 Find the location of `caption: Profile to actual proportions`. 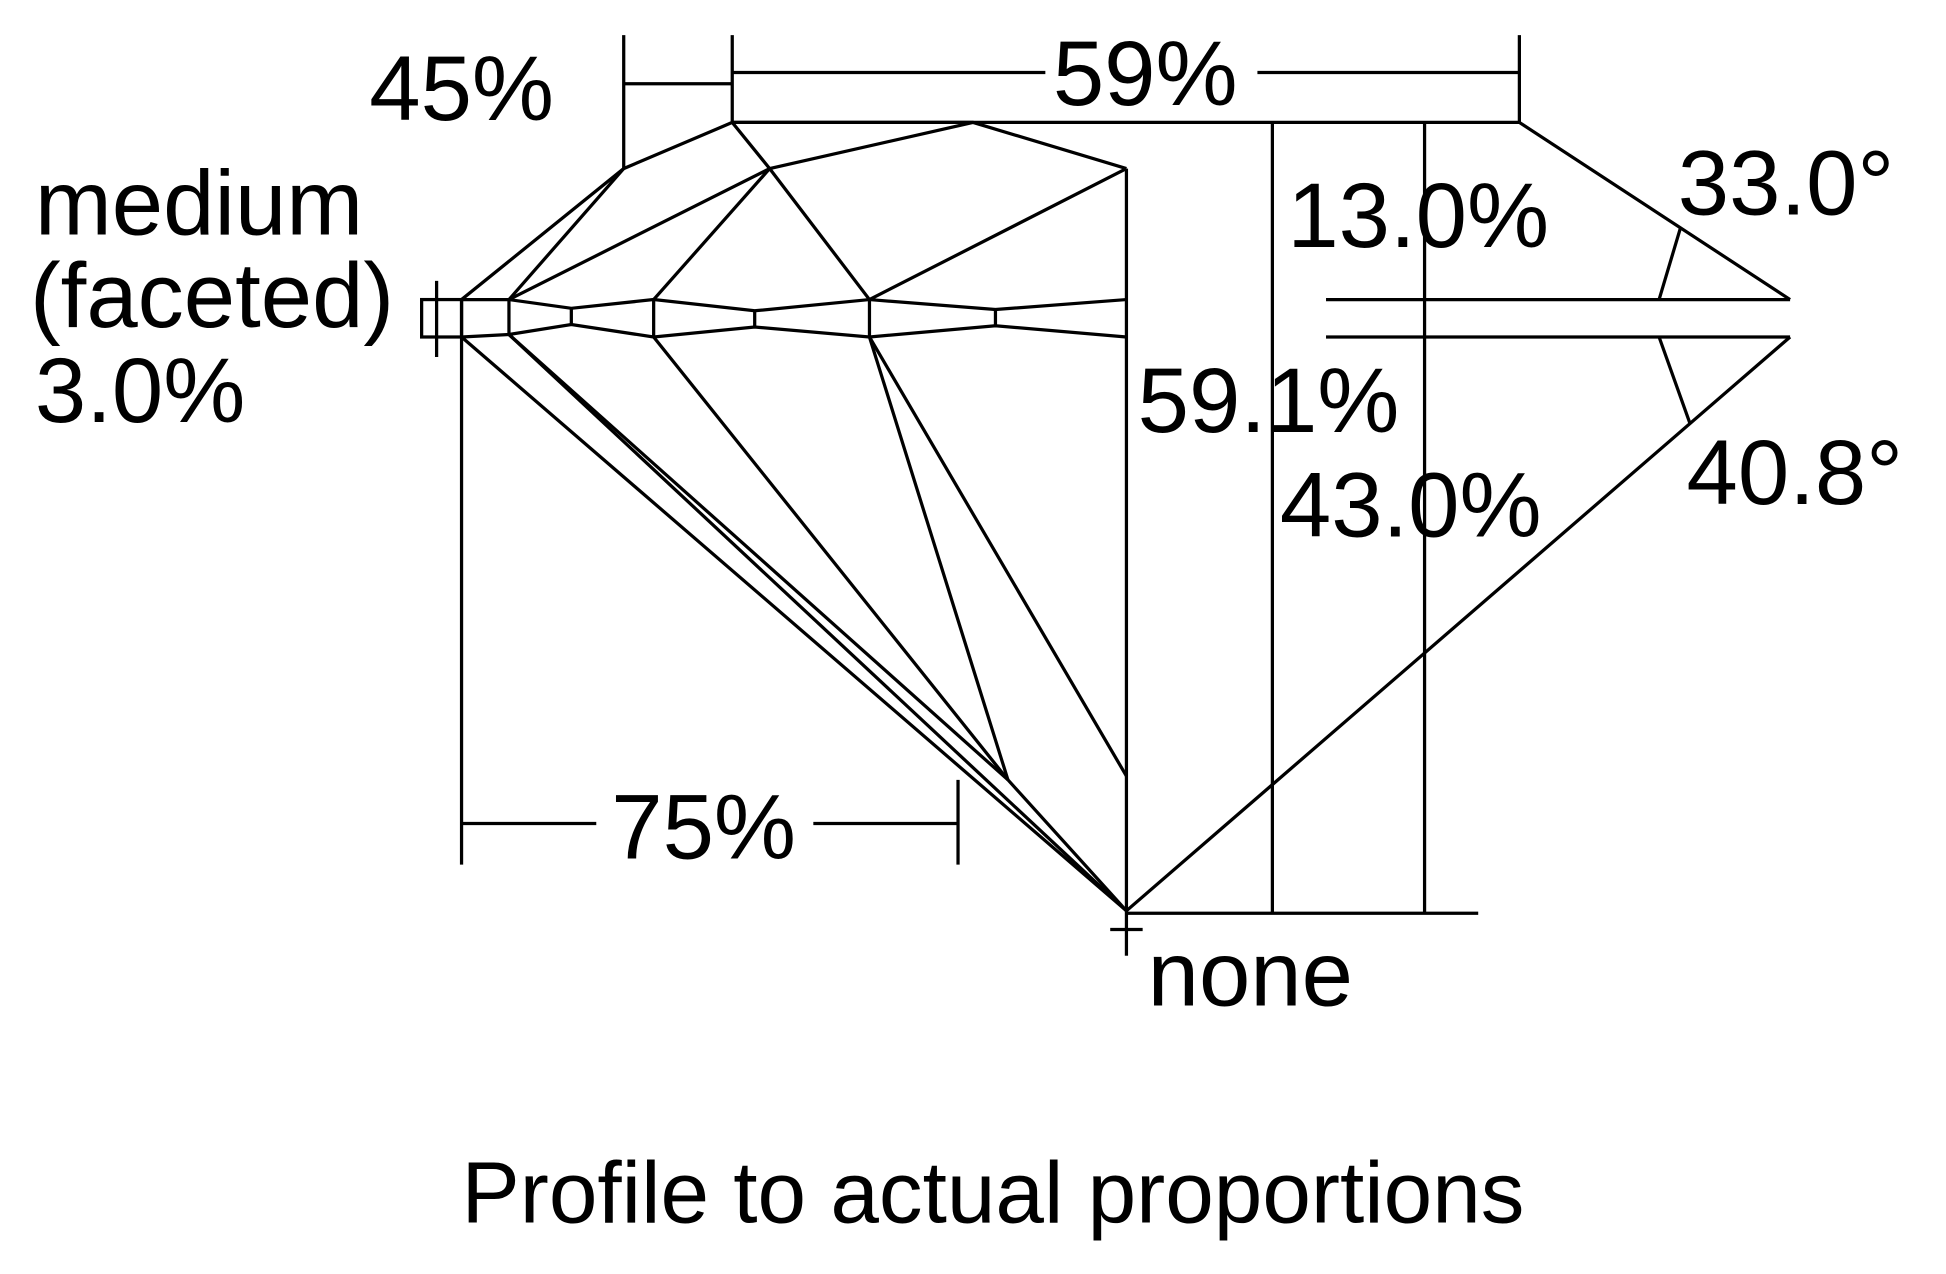

caption: Profile to actual proportions is located at coordinates (993, 1193).